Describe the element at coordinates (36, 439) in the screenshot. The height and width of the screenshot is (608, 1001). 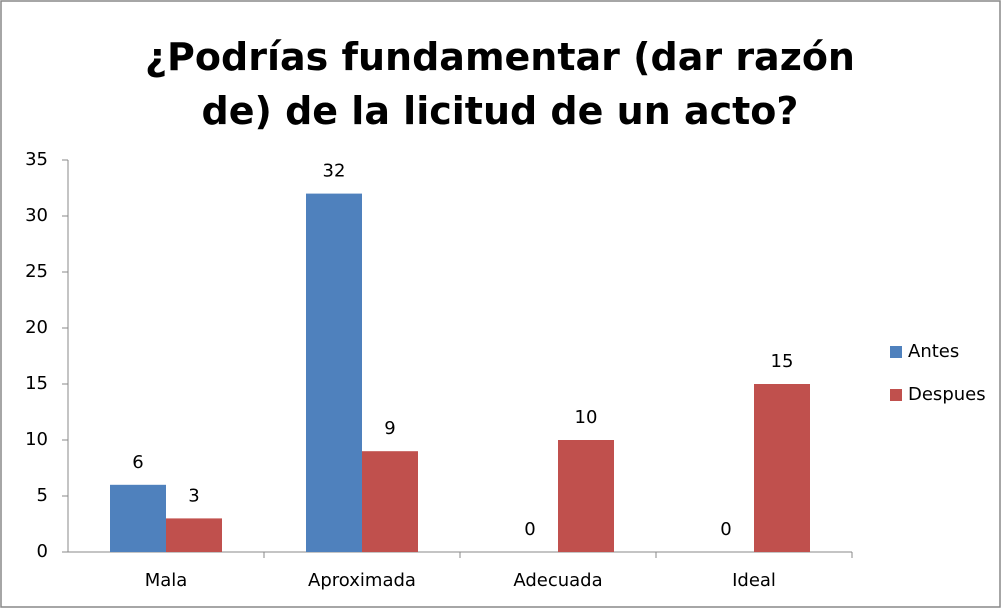
I see `y-tick-label: 10` at that location.